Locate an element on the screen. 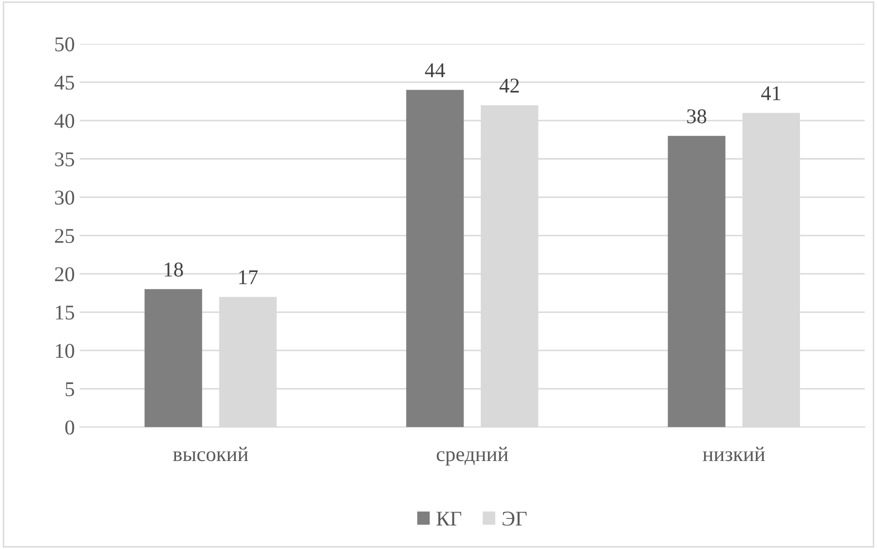  y-tick-label: 20 is located at coordinates (64, 274).